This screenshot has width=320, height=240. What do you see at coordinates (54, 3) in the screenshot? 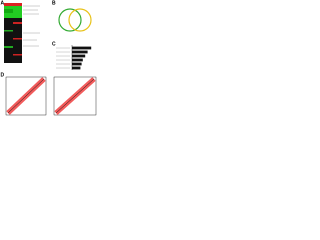
I see `panel-label: B` at bounding box center [54, 3].